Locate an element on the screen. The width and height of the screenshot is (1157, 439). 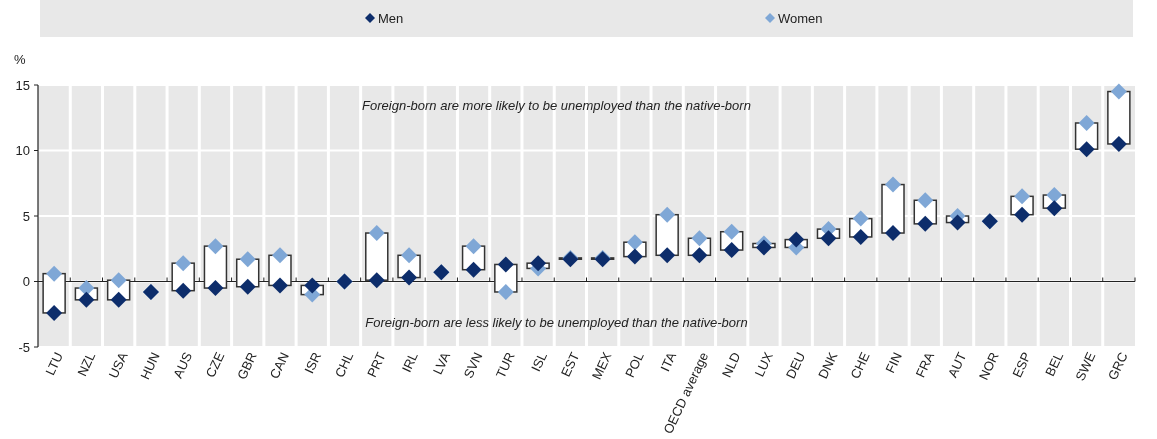
x-tick-label: ESP is located at coordinates (1021, 364).